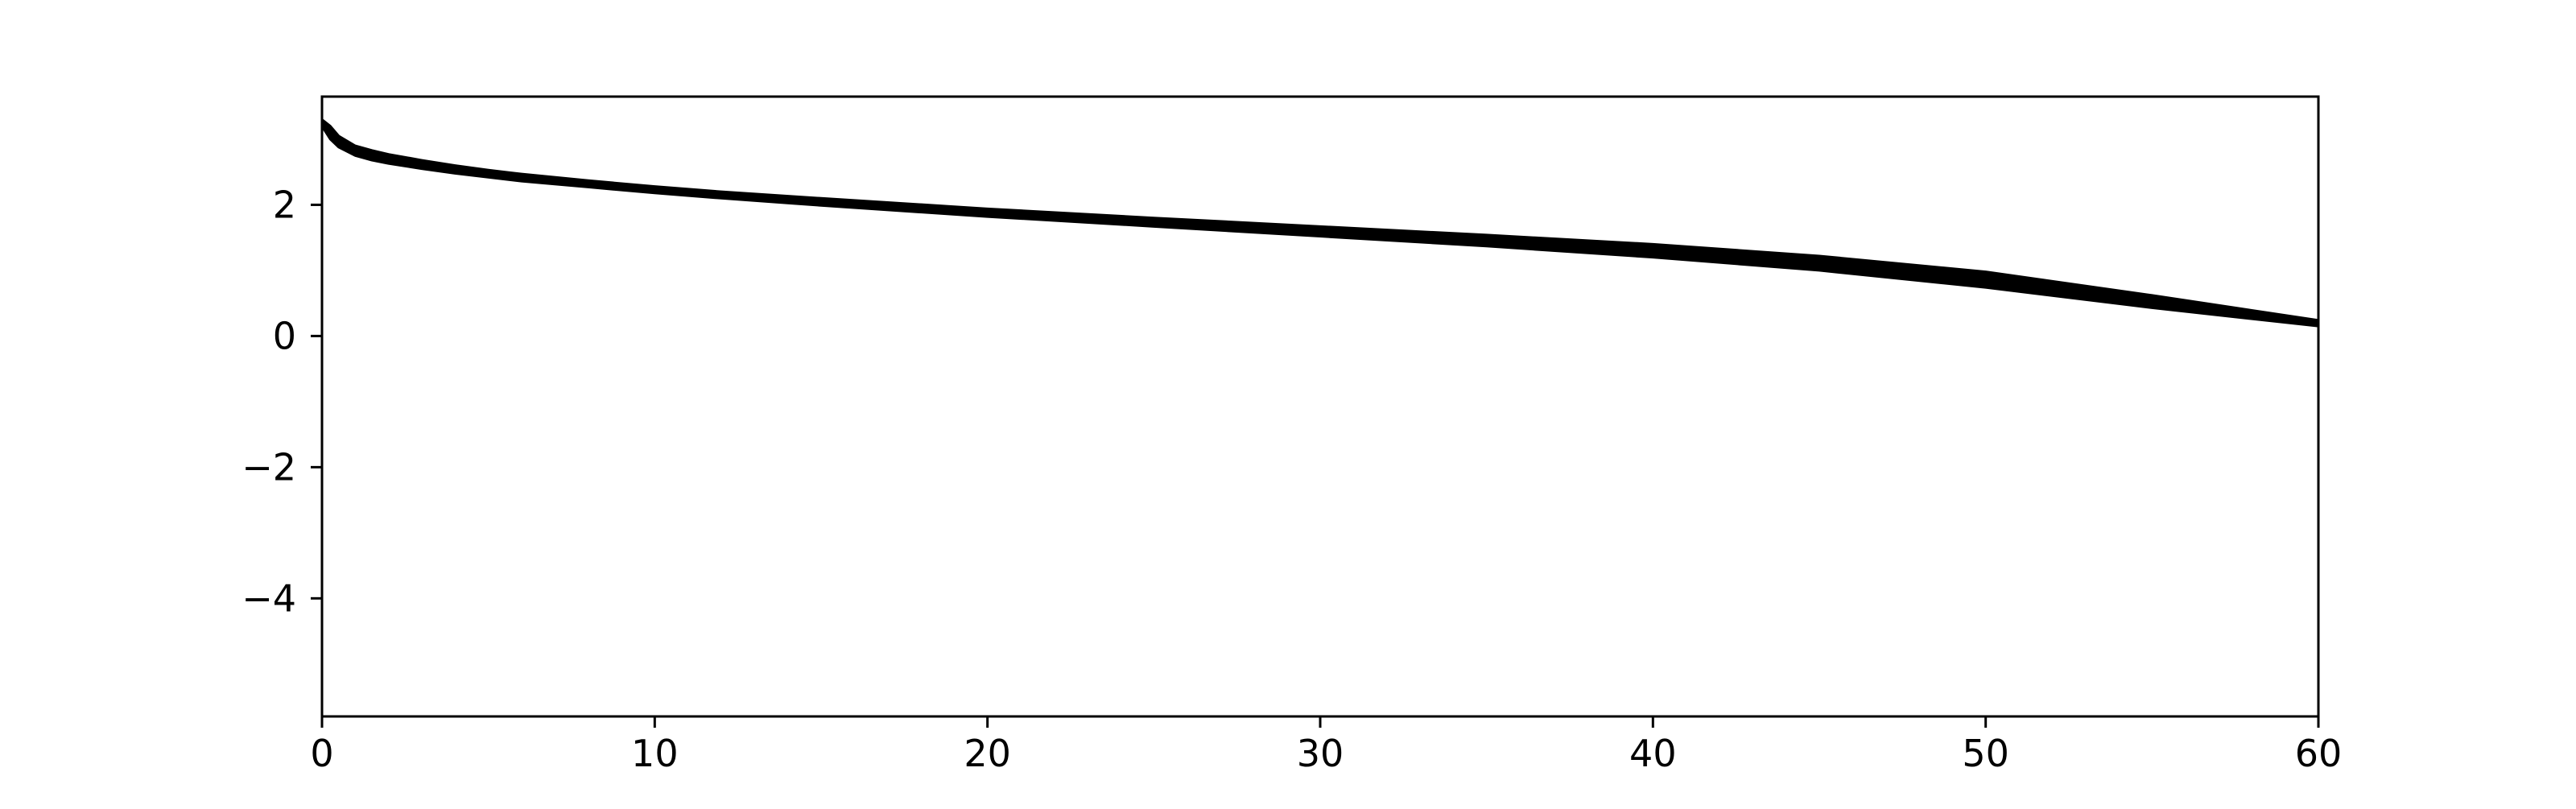 Image resolution: width=2576 pixels, height=809 pixels. Describe the element at coordinates (655, 754) in the screenshot. I see `x-tick-label-10: 10` at that location.